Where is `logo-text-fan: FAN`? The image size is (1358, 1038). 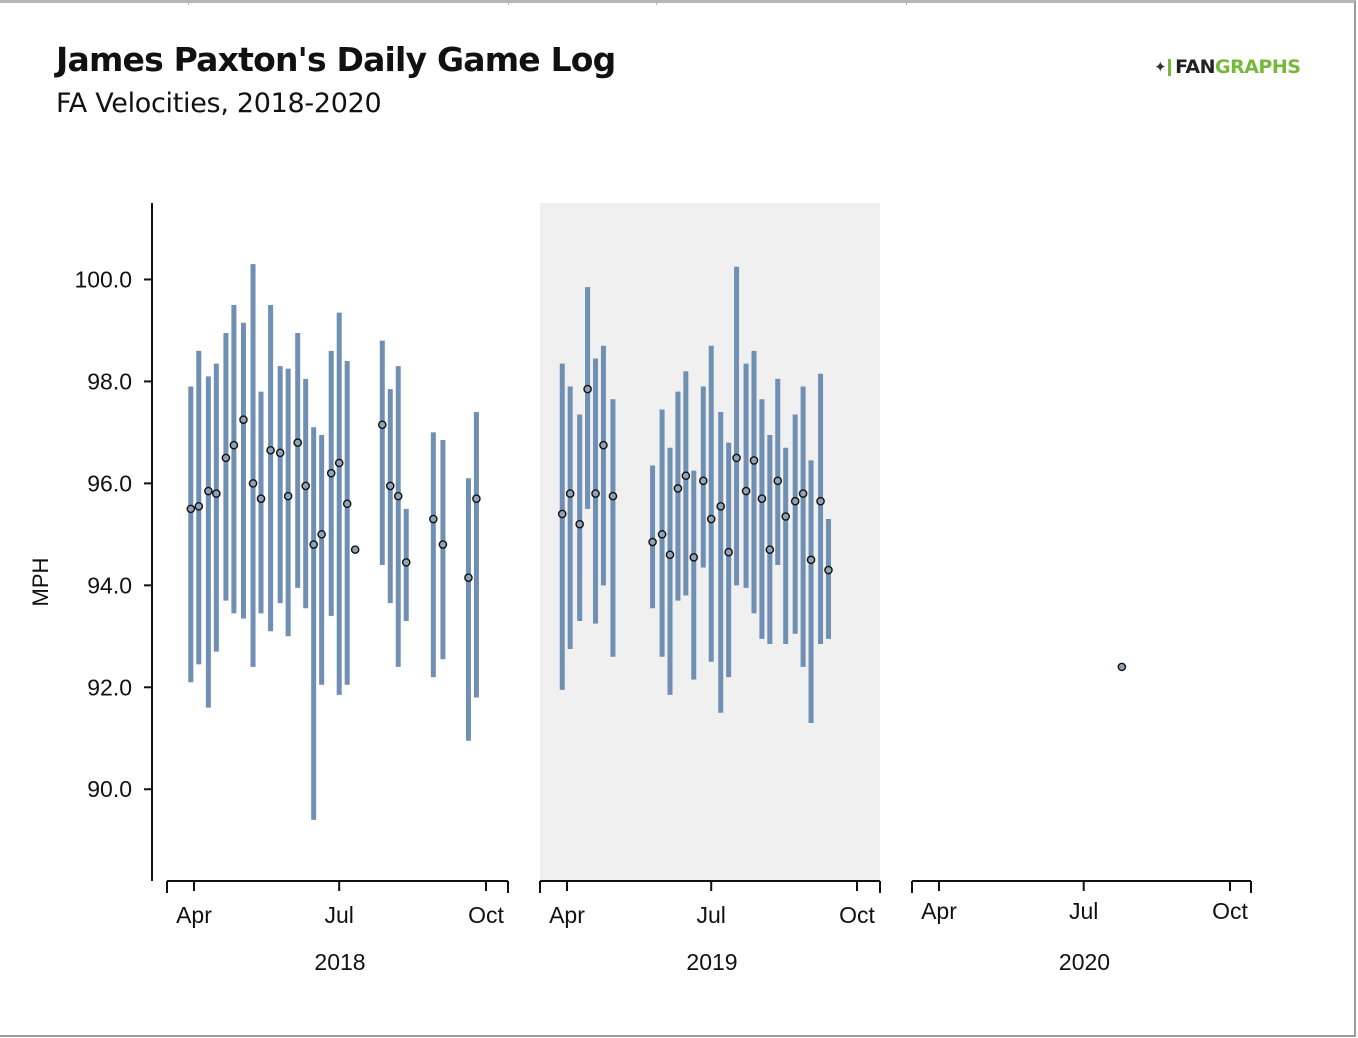
logo-text-fan: FAN is located at coordinates (1195, 67).